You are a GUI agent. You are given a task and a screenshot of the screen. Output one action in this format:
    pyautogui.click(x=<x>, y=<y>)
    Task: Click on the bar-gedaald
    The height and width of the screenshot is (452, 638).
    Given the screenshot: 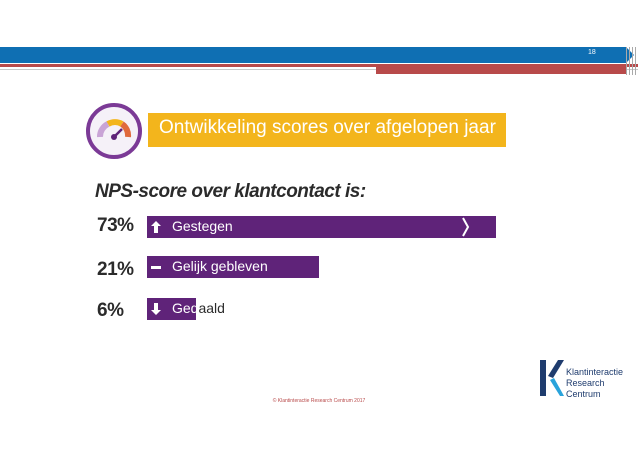 What is the action you would take?
    pyautogui.click(x=172, y=309)
    